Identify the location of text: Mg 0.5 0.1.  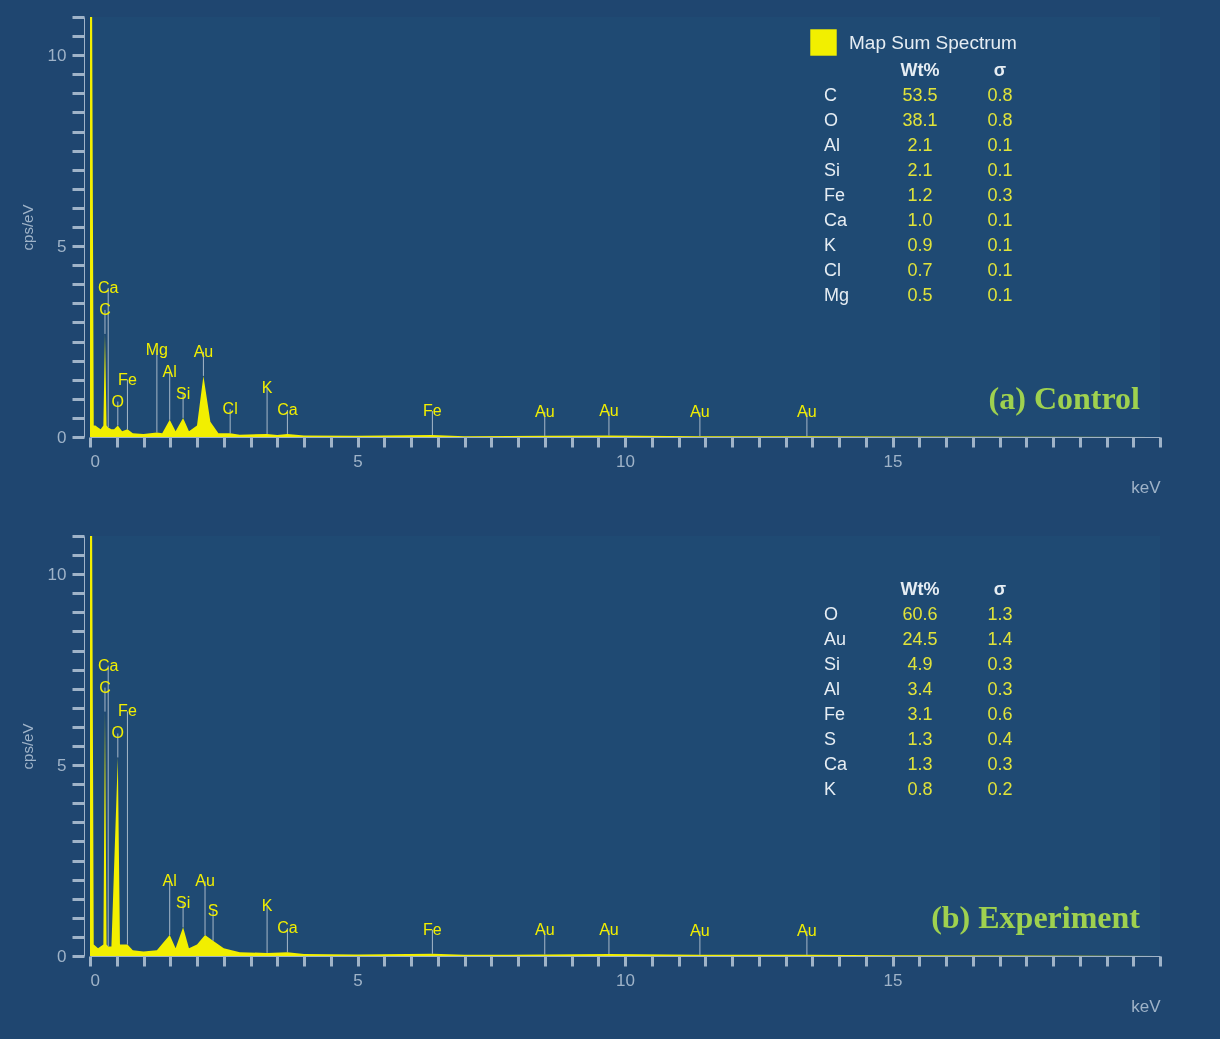
(918, 295).